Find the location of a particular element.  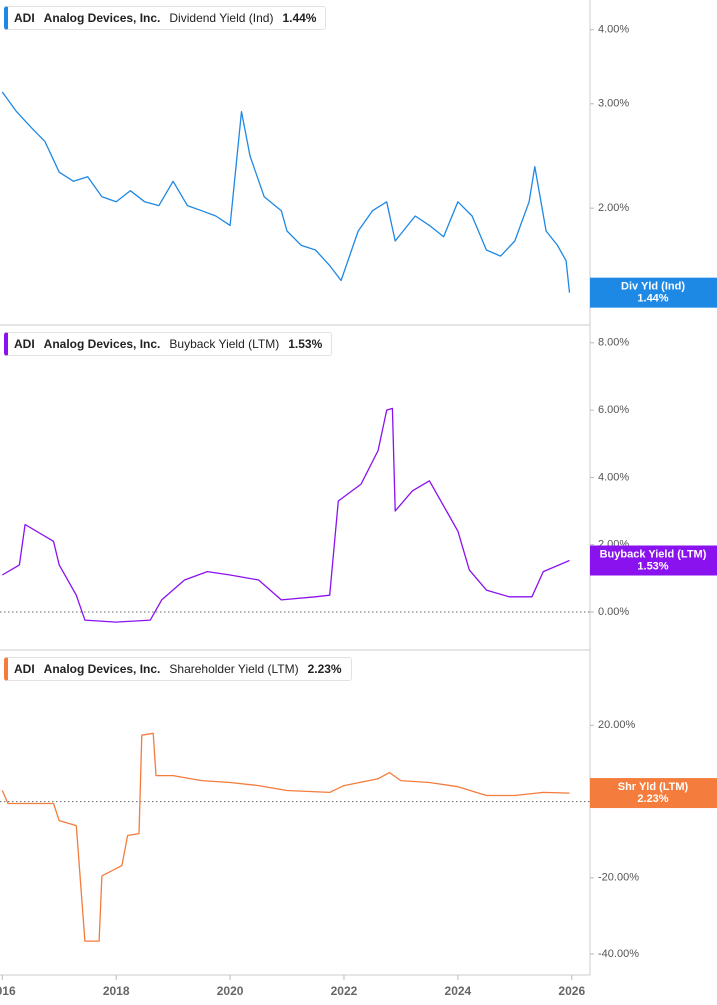

y-tick-label: 6.00% is located at coordinates (613, 410).